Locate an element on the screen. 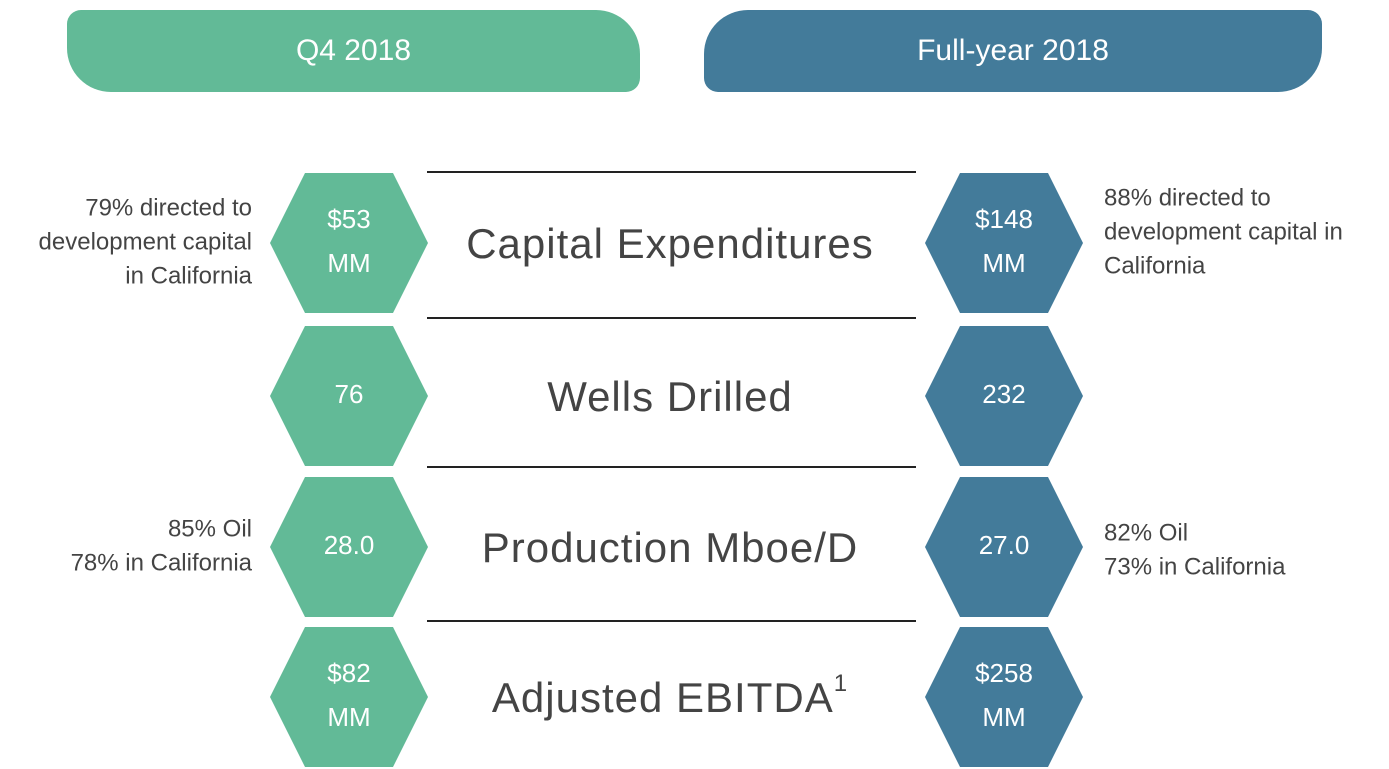 The image size is (1389, 769). metric-label-text: Production Mboe/D is located at coordinates (670, 547).